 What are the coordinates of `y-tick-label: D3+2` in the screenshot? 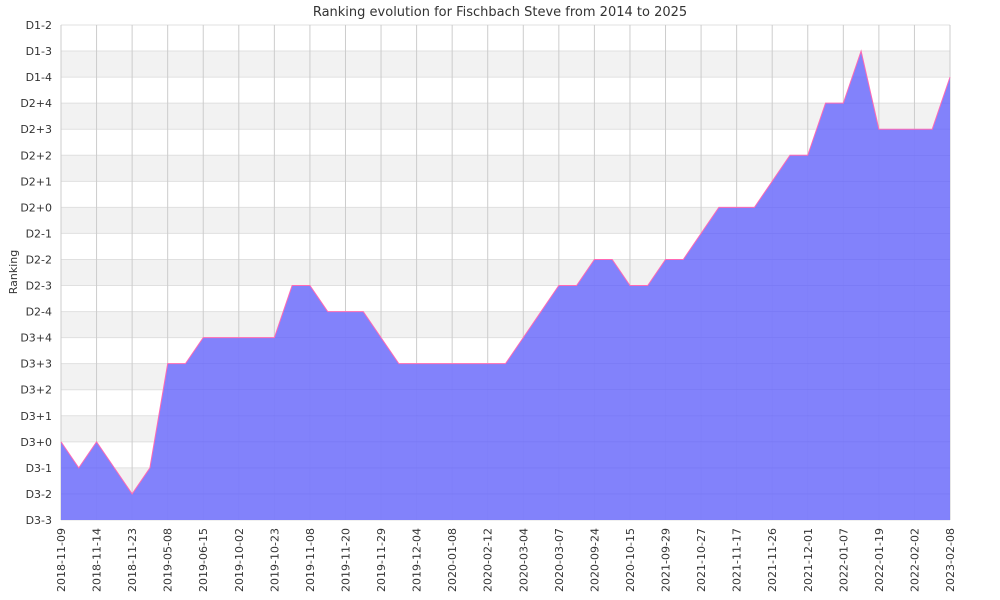 It's located at (36, 390).